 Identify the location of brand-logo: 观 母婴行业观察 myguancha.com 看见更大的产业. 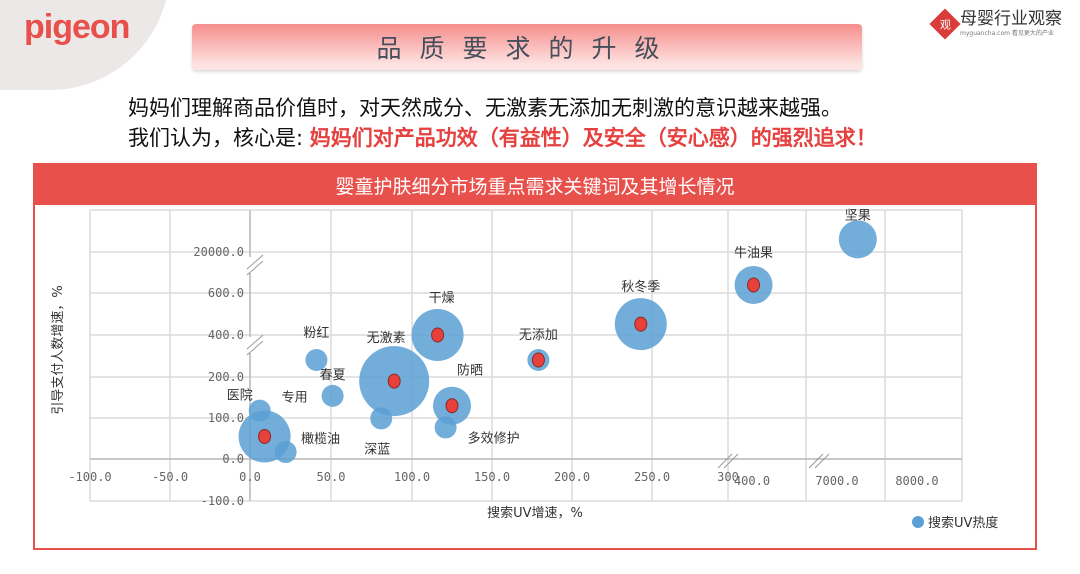
(995, 23).